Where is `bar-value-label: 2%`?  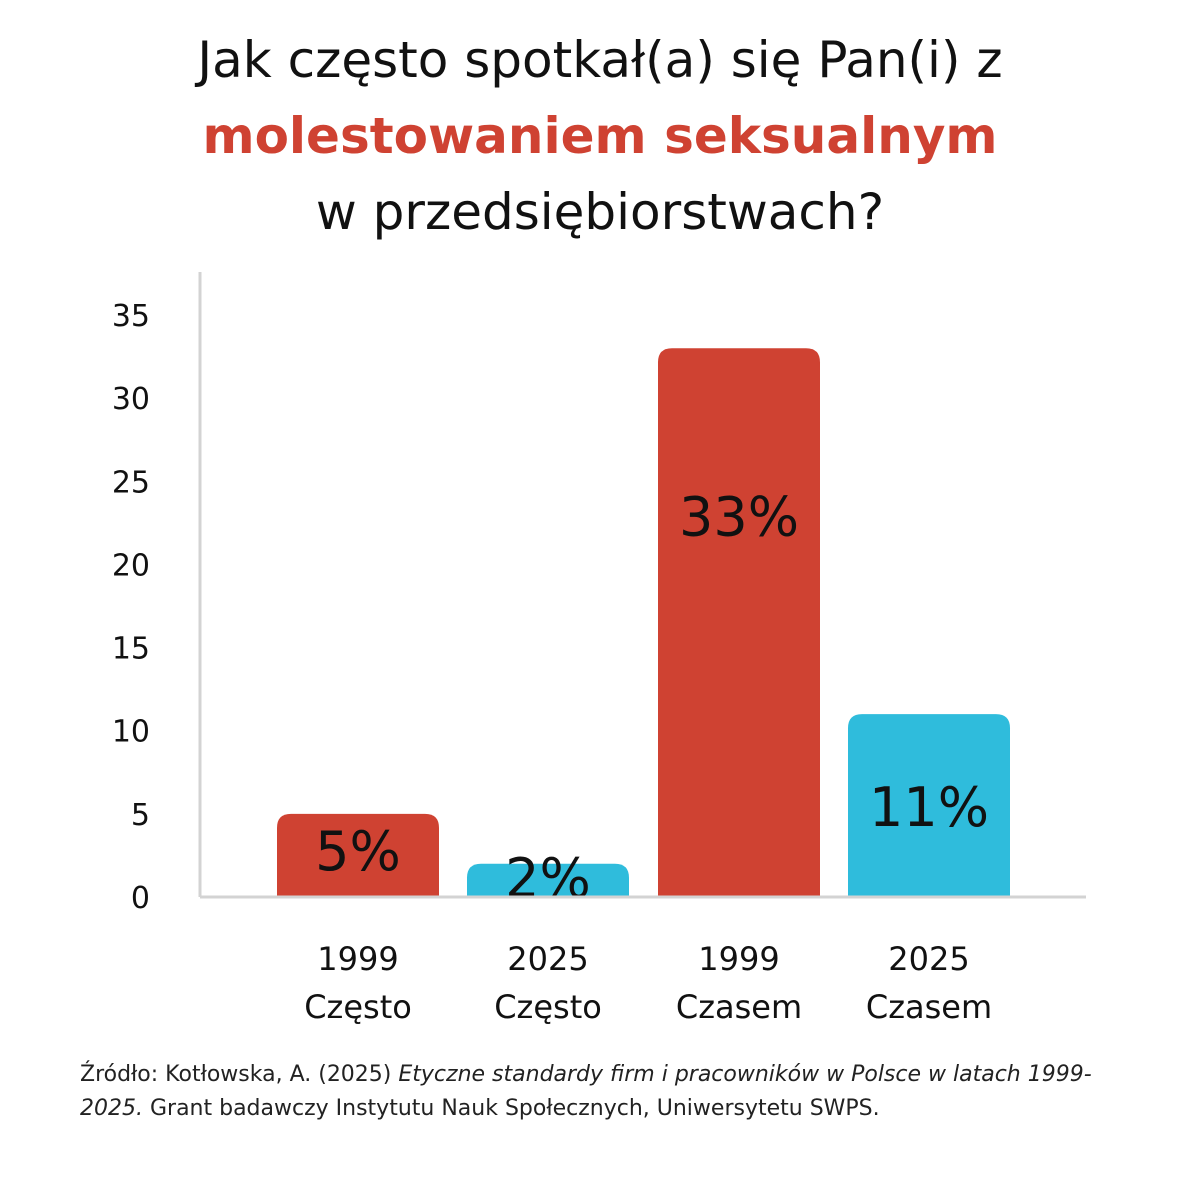 bar-value-label: 2% is located at coordinates (548, 878).